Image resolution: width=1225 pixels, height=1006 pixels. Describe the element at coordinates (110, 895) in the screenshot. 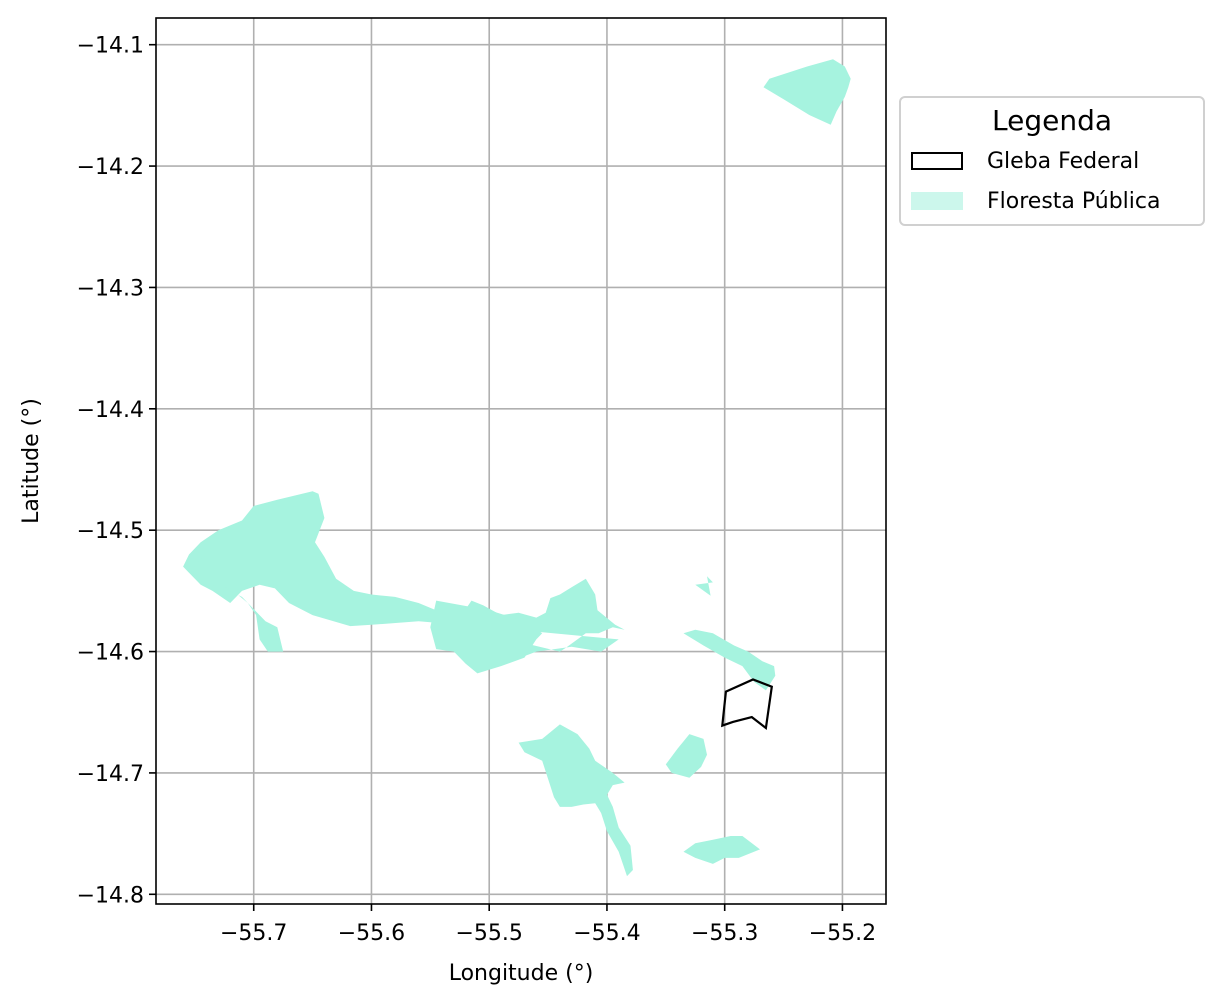

I see `y-tick-label: −14.8` at that location.